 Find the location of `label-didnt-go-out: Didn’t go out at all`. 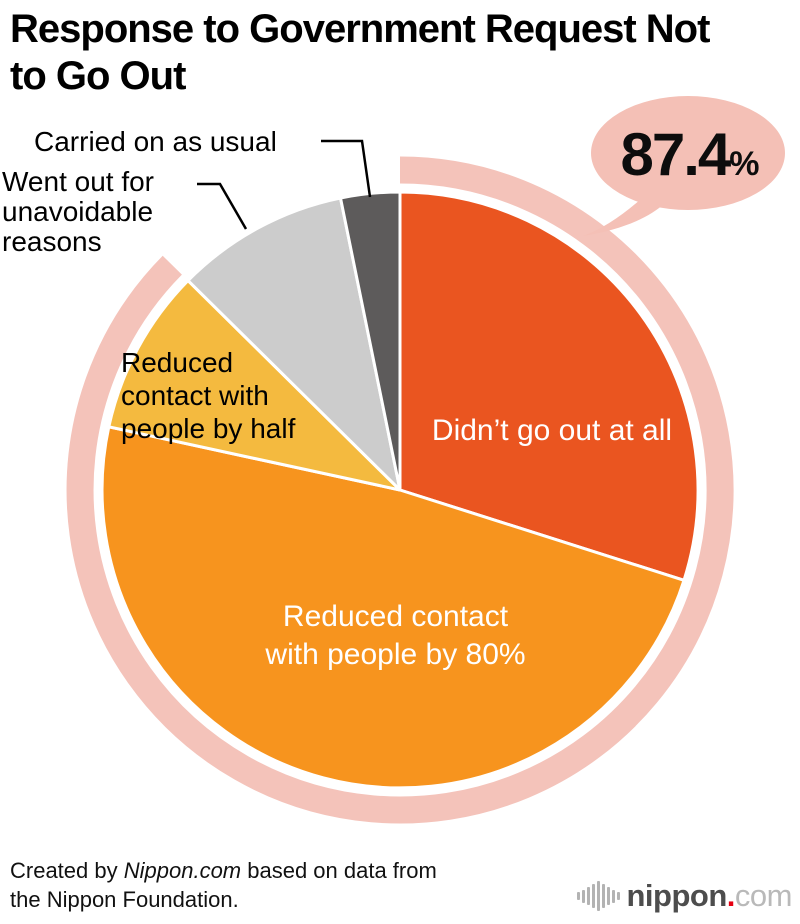

label-didnt-go-out: Didn’t go out at all is located at coordinates (552, 430).